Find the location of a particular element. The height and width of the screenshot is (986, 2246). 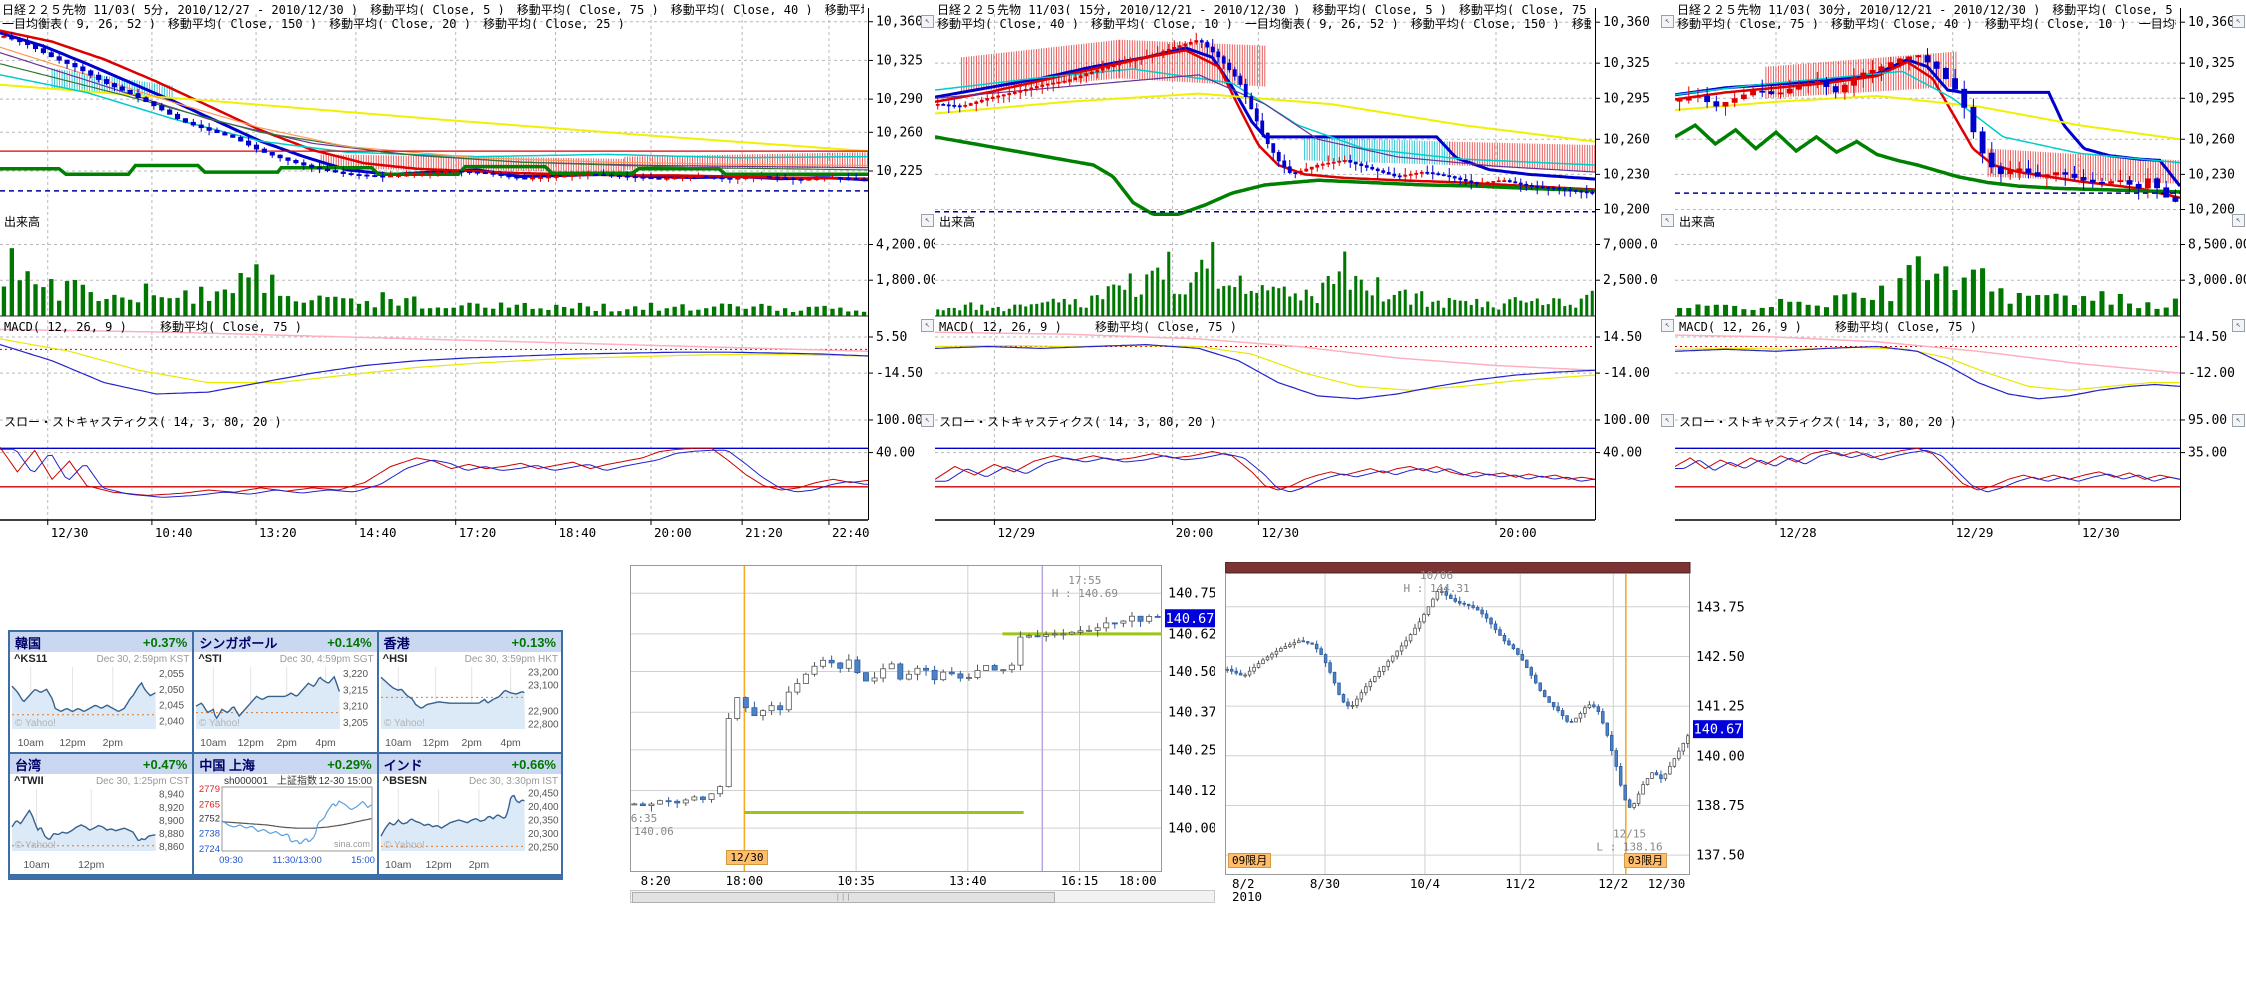

market-timestamp: Dec 30, 4:59pm SGT is located at coordinates (326, 659).